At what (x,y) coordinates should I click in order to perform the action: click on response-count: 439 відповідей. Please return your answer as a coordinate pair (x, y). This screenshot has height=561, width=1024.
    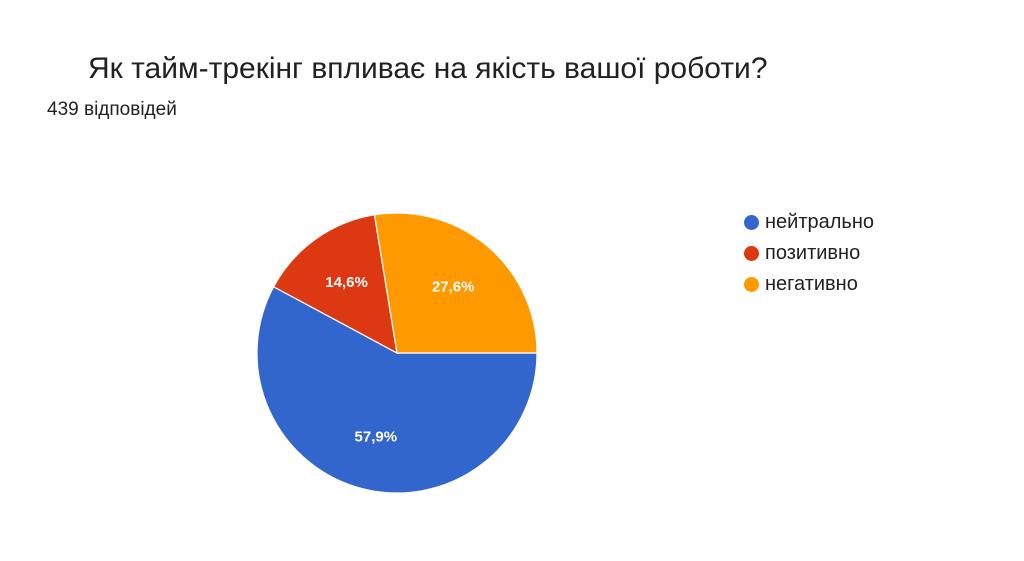
    Looking at the image, I should click on (112, 109).